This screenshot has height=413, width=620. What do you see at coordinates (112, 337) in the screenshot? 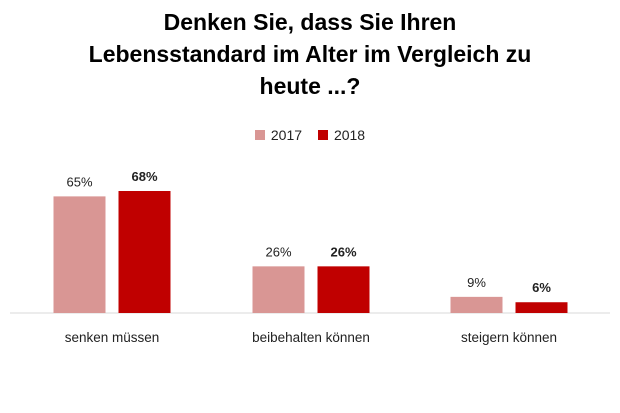
I see `category-label-1: senken müssen` at bounding box center [112, 337].